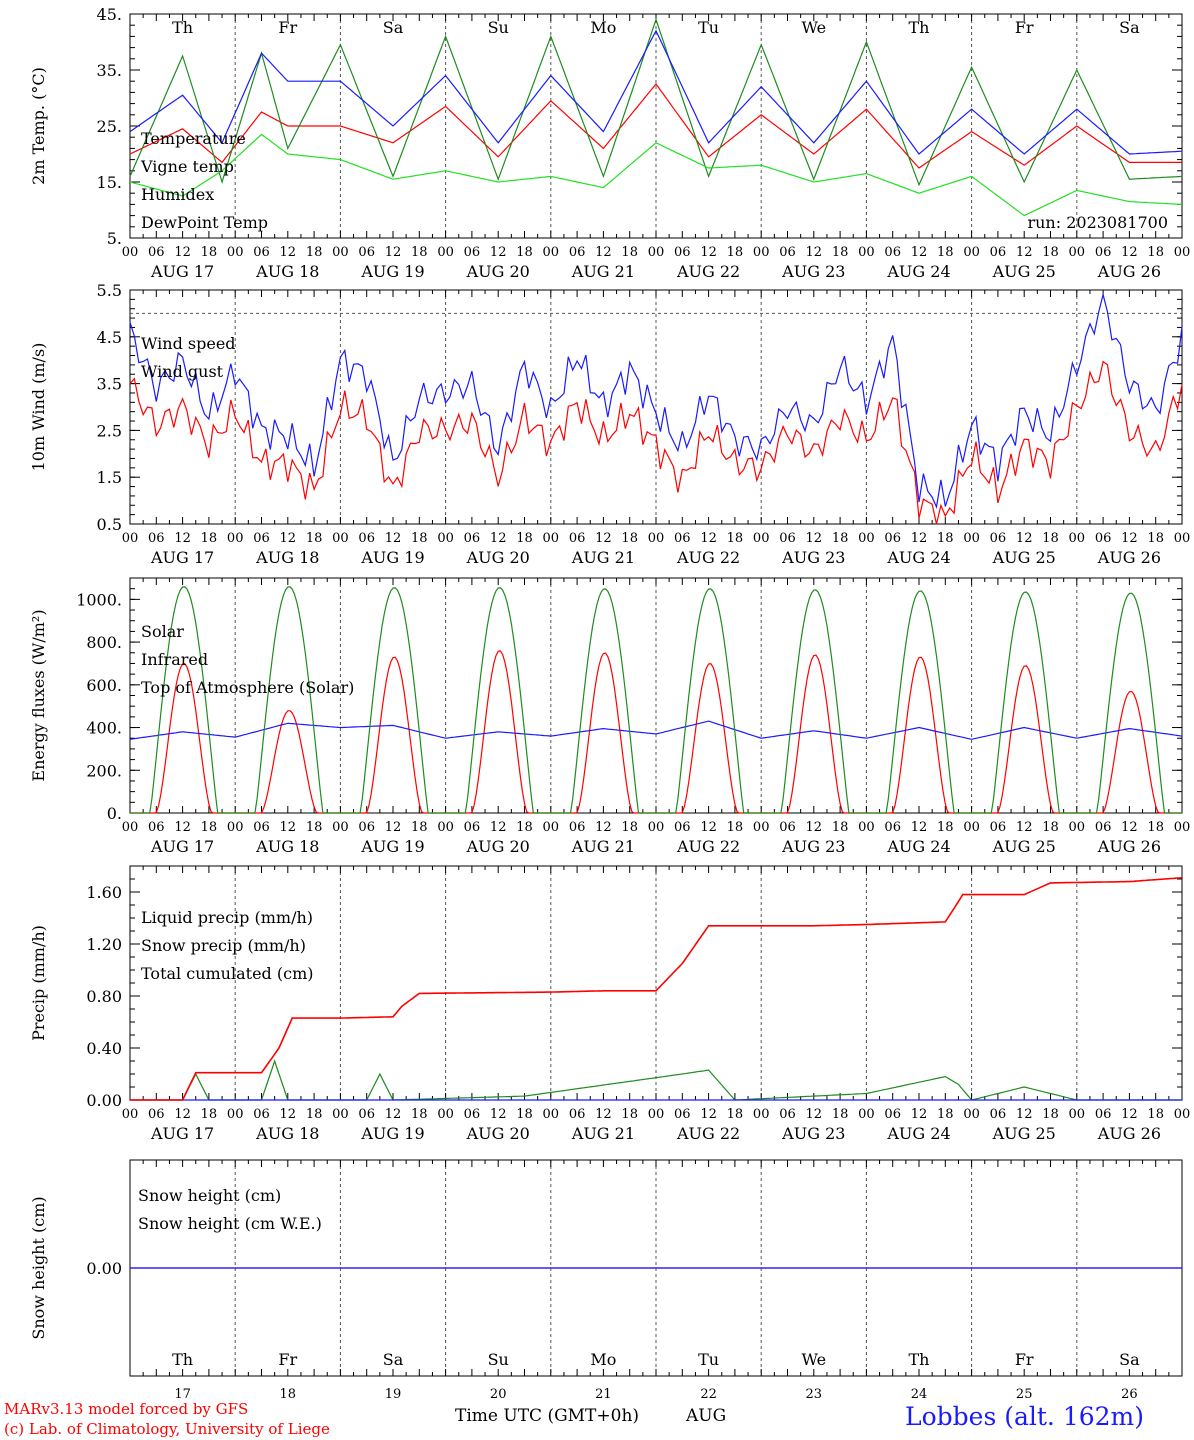  Describe the element at coordinates (109, 477) in the screenshot. I see `y-tick-label: 1.5` at that location.